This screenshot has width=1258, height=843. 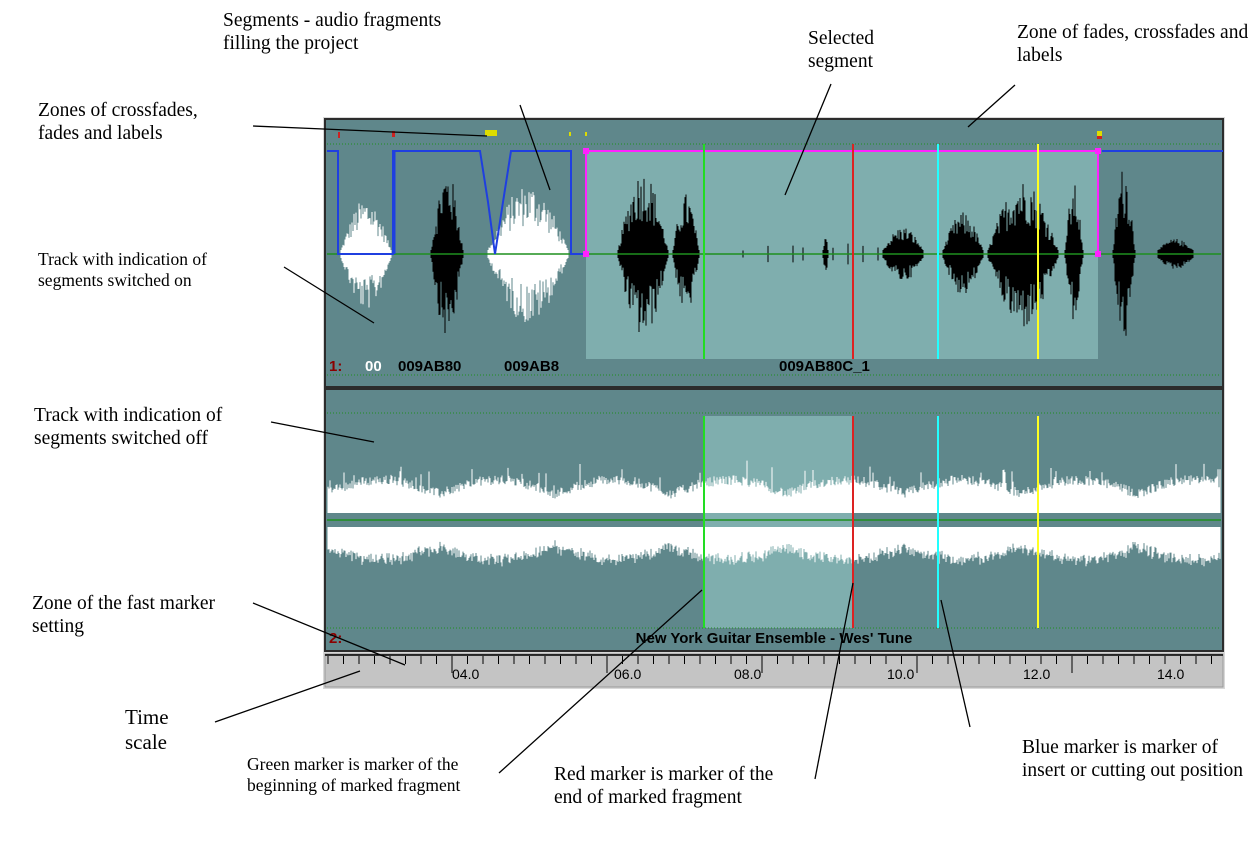 What do you see at coordinates (778, 522) in the screenshot?
I see `marked-fragment-region` at bounding box center [778, 522].